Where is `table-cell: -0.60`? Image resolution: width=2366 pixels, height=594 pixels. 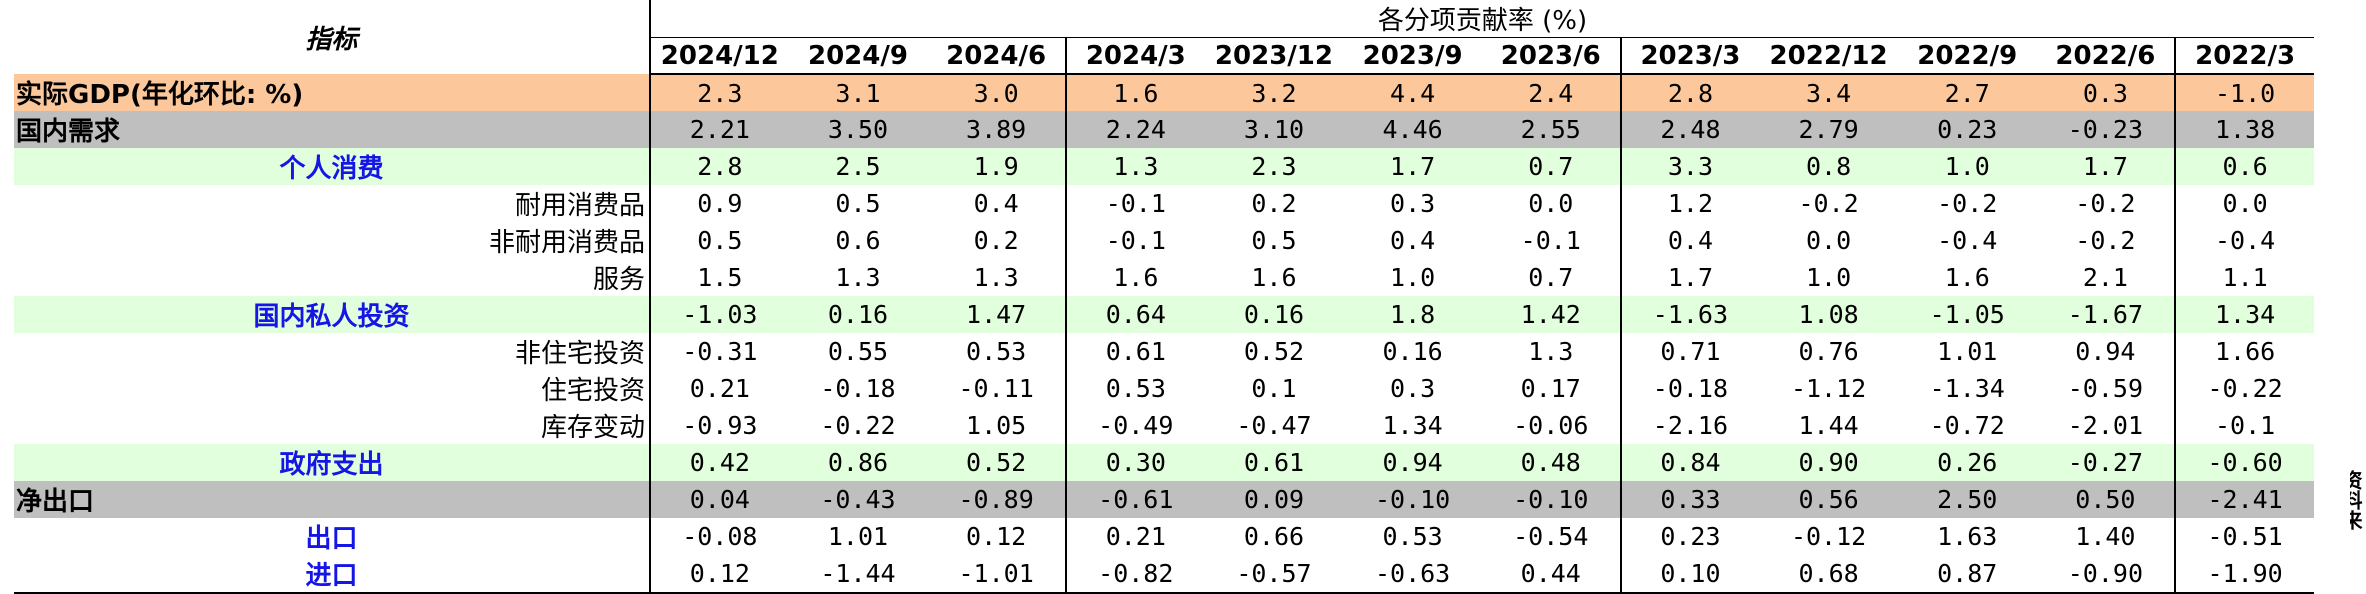
table-cell: -0.60 is located at coordinates (2244, 462).